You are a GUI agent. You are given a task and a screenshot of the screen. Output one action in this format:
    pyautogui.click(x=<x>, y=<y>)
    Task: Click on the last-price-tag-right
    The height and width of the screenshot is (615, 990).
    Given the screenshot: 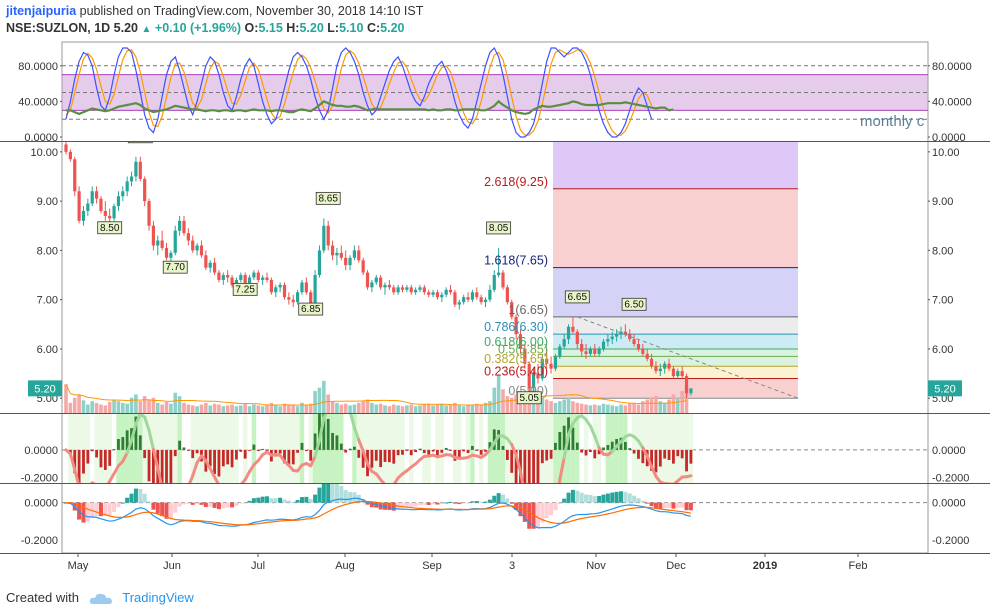 What is the action you would take?
    pyautogui.click(x=945, y=388)
    